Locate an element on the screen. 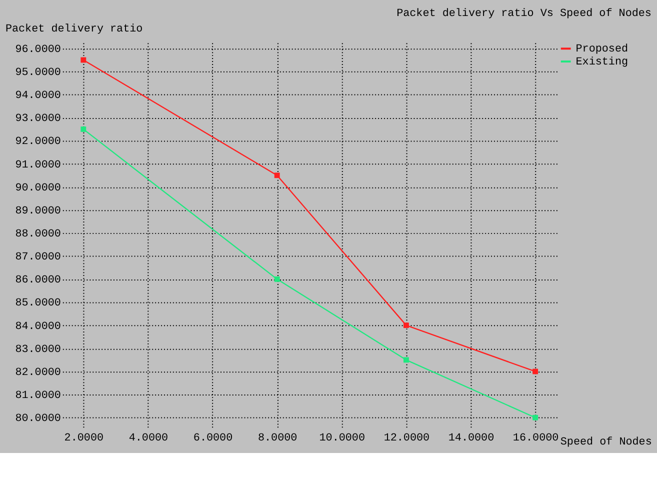 The height and width of the screenshot is (477, 657). x-tick-label: 10.0000 is located at coordinates (342, 438).